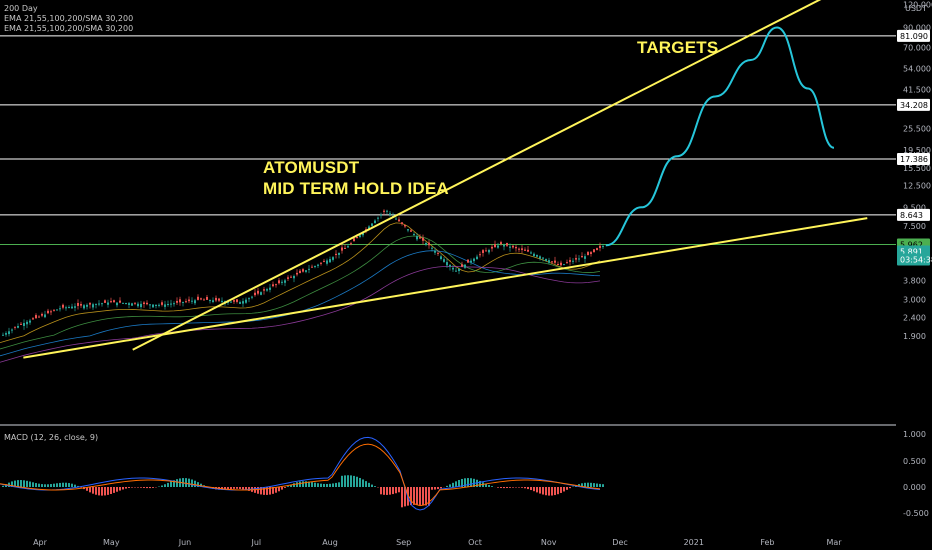 Image resolution: width=932 pixels, height=550 pixels. I want to click on macd-legend: MACD (12, 26, close, 9), so click(51, 437).